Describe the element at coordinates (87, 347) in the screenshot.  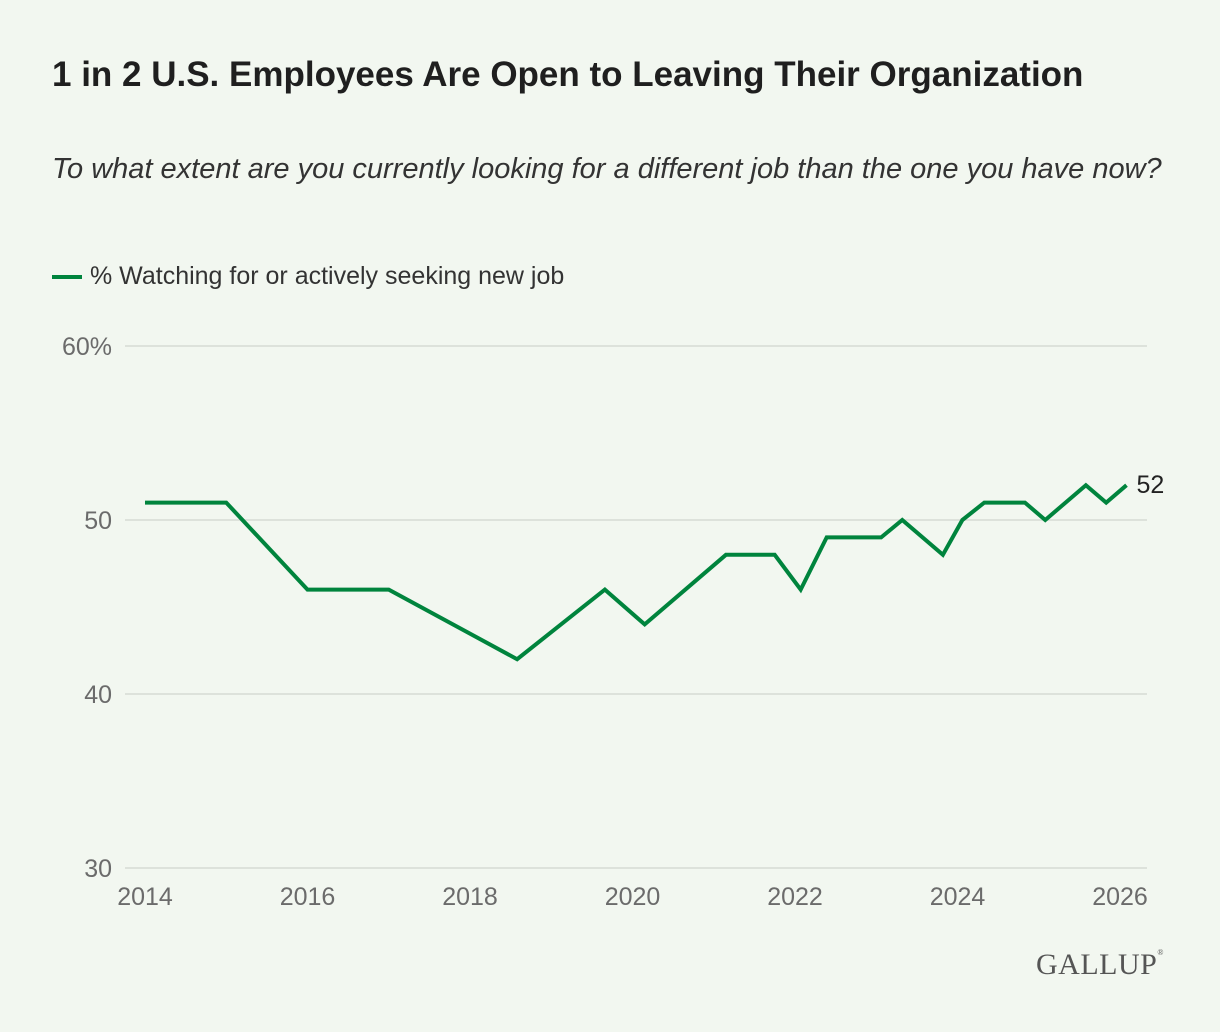
I see `y-tick-label: 60%` at that location.